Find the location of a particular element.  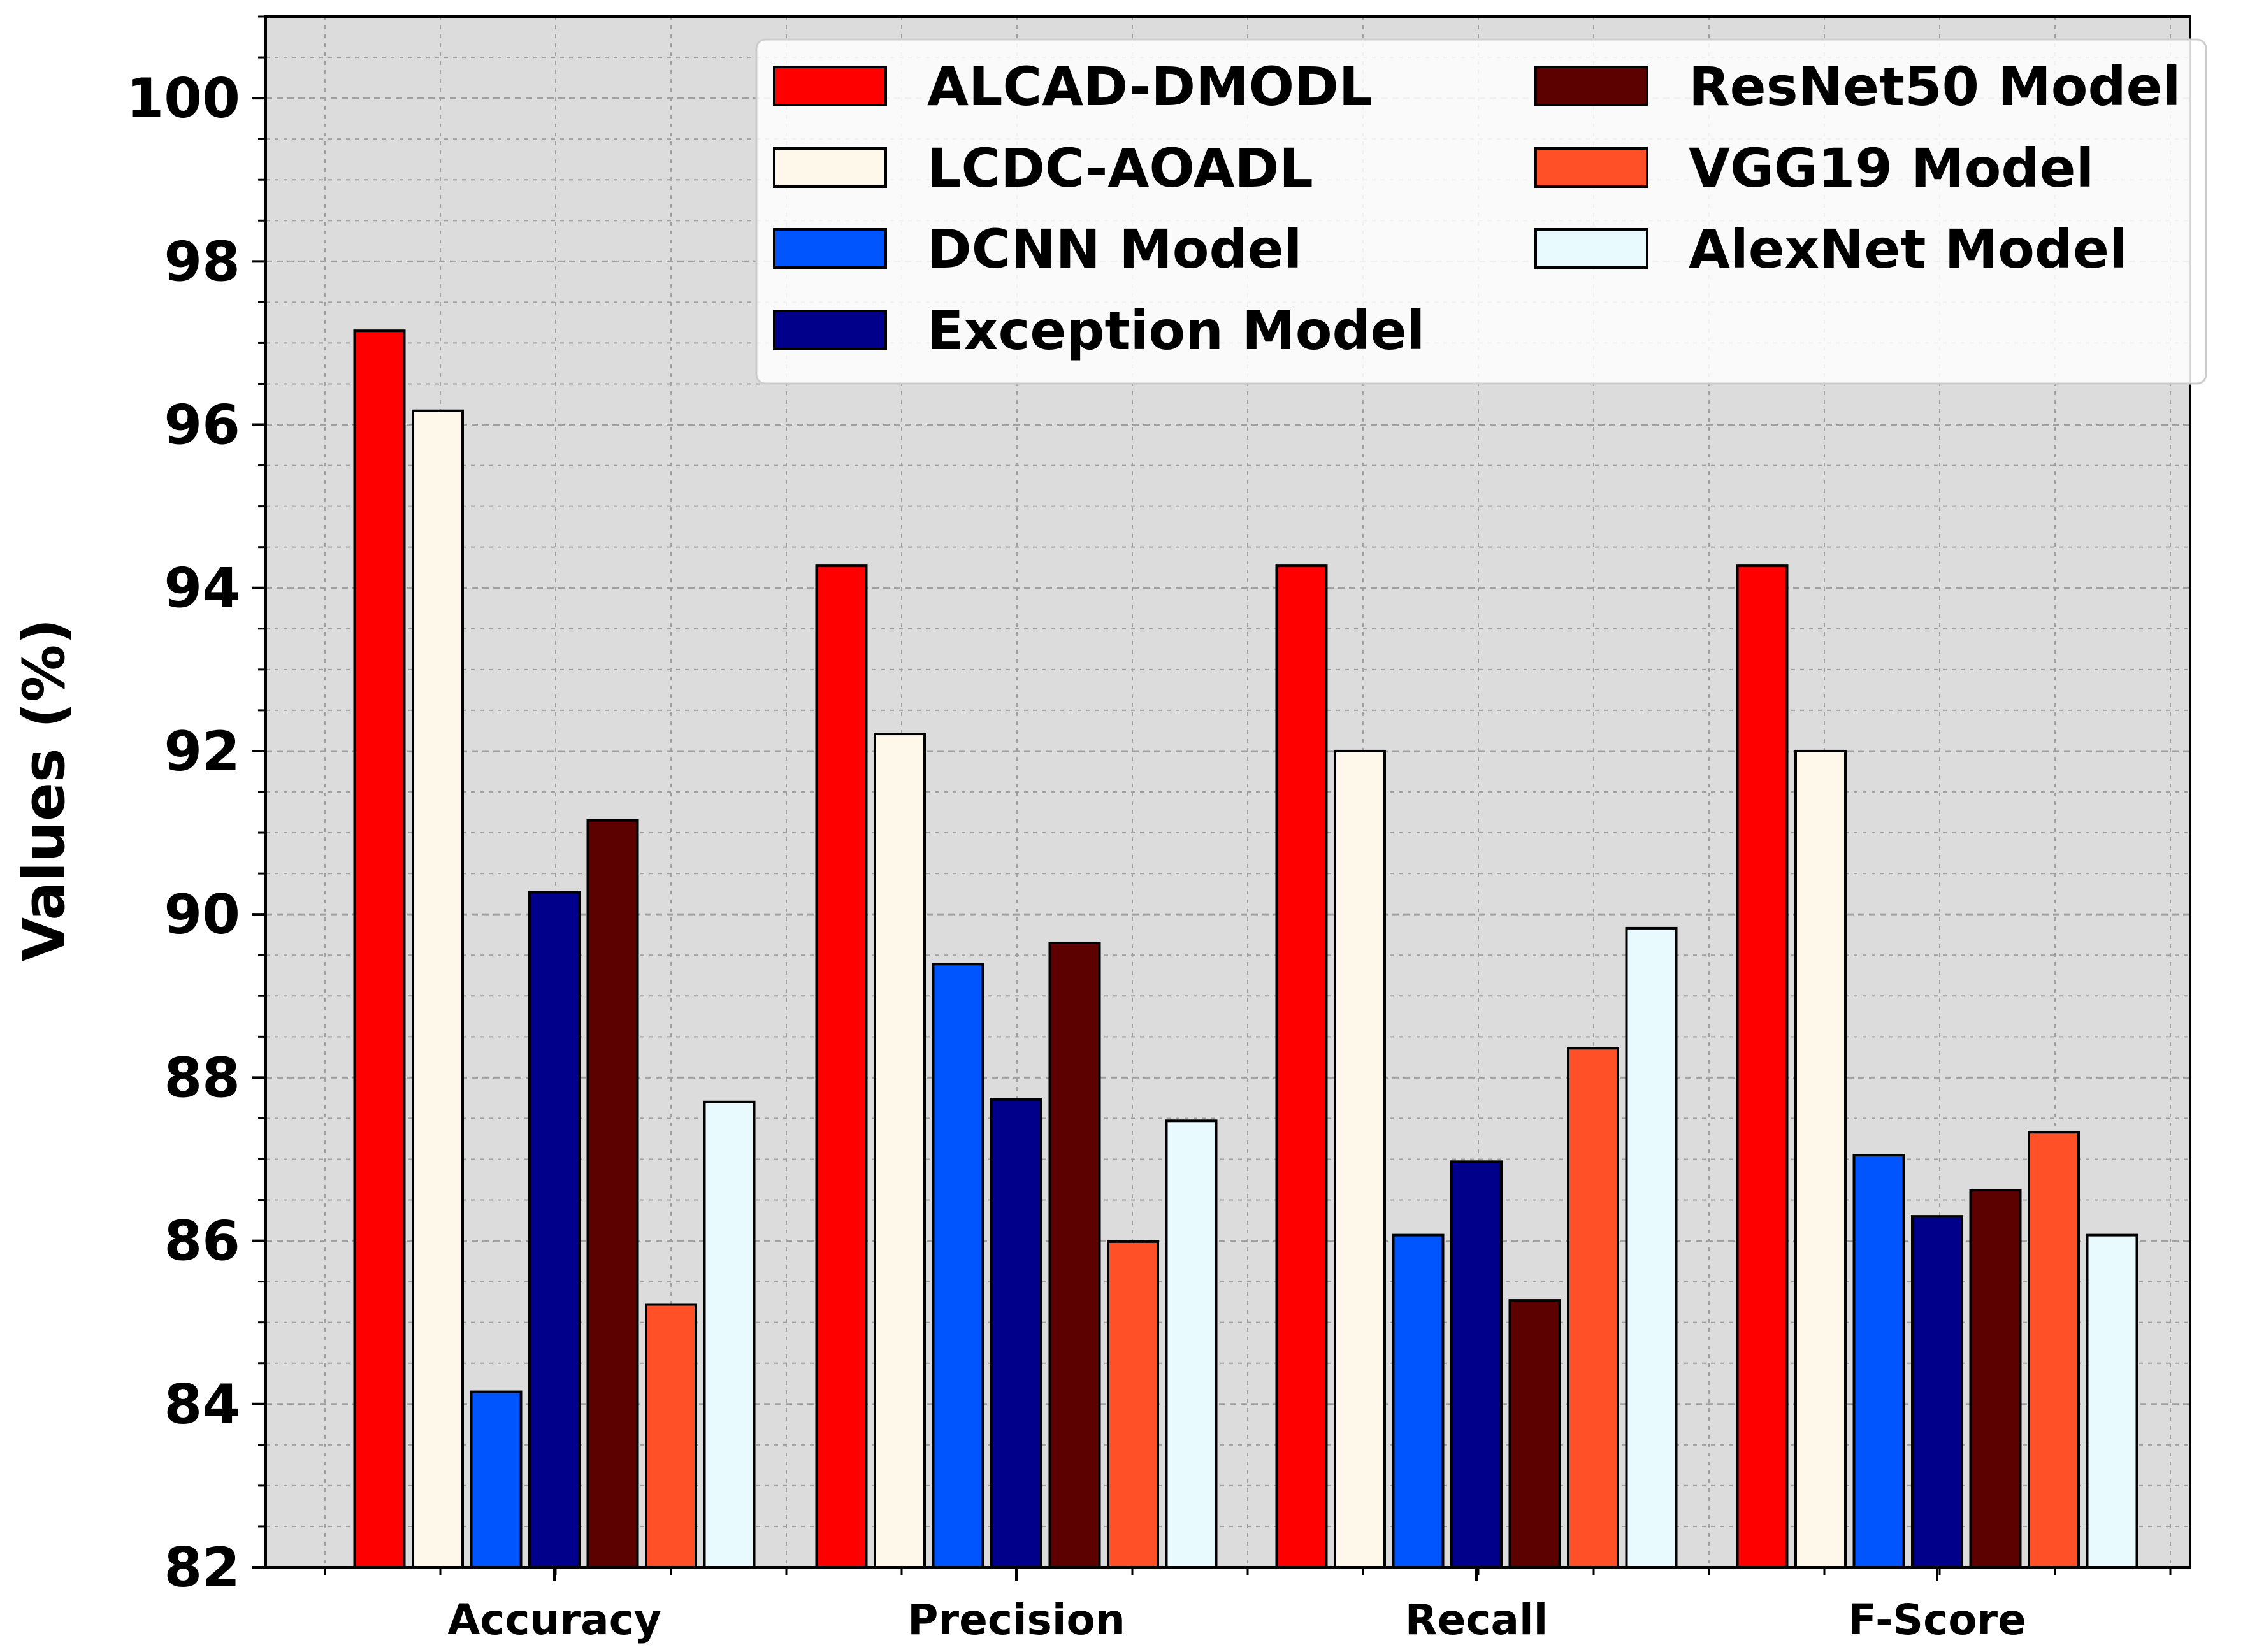

y-tick-label: 82 is located at coordinates (202, 1568).